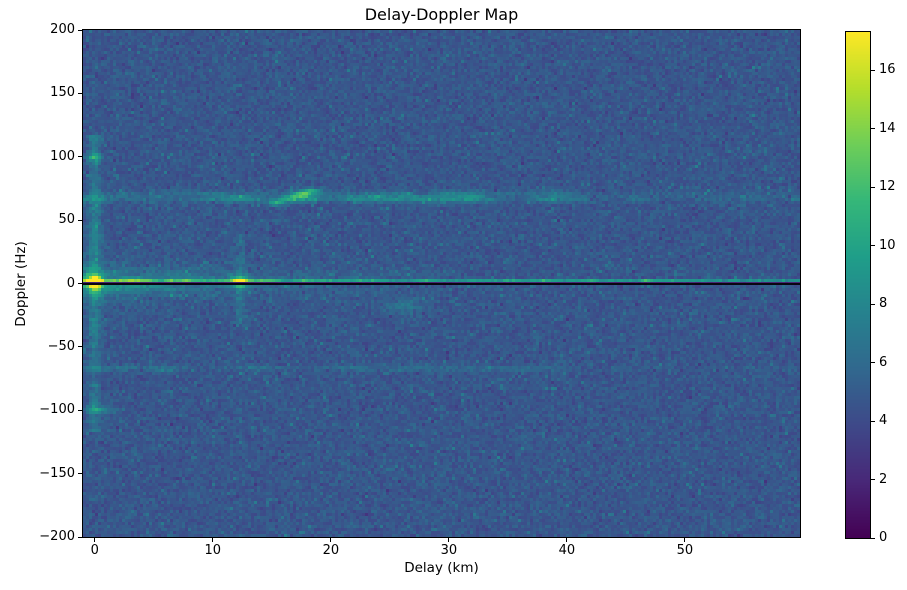  What do you see at coordinates (441, 14) in the screenshot?
I see `chart-title: Delay-Doppler Map` at bounding box center [441, 14].